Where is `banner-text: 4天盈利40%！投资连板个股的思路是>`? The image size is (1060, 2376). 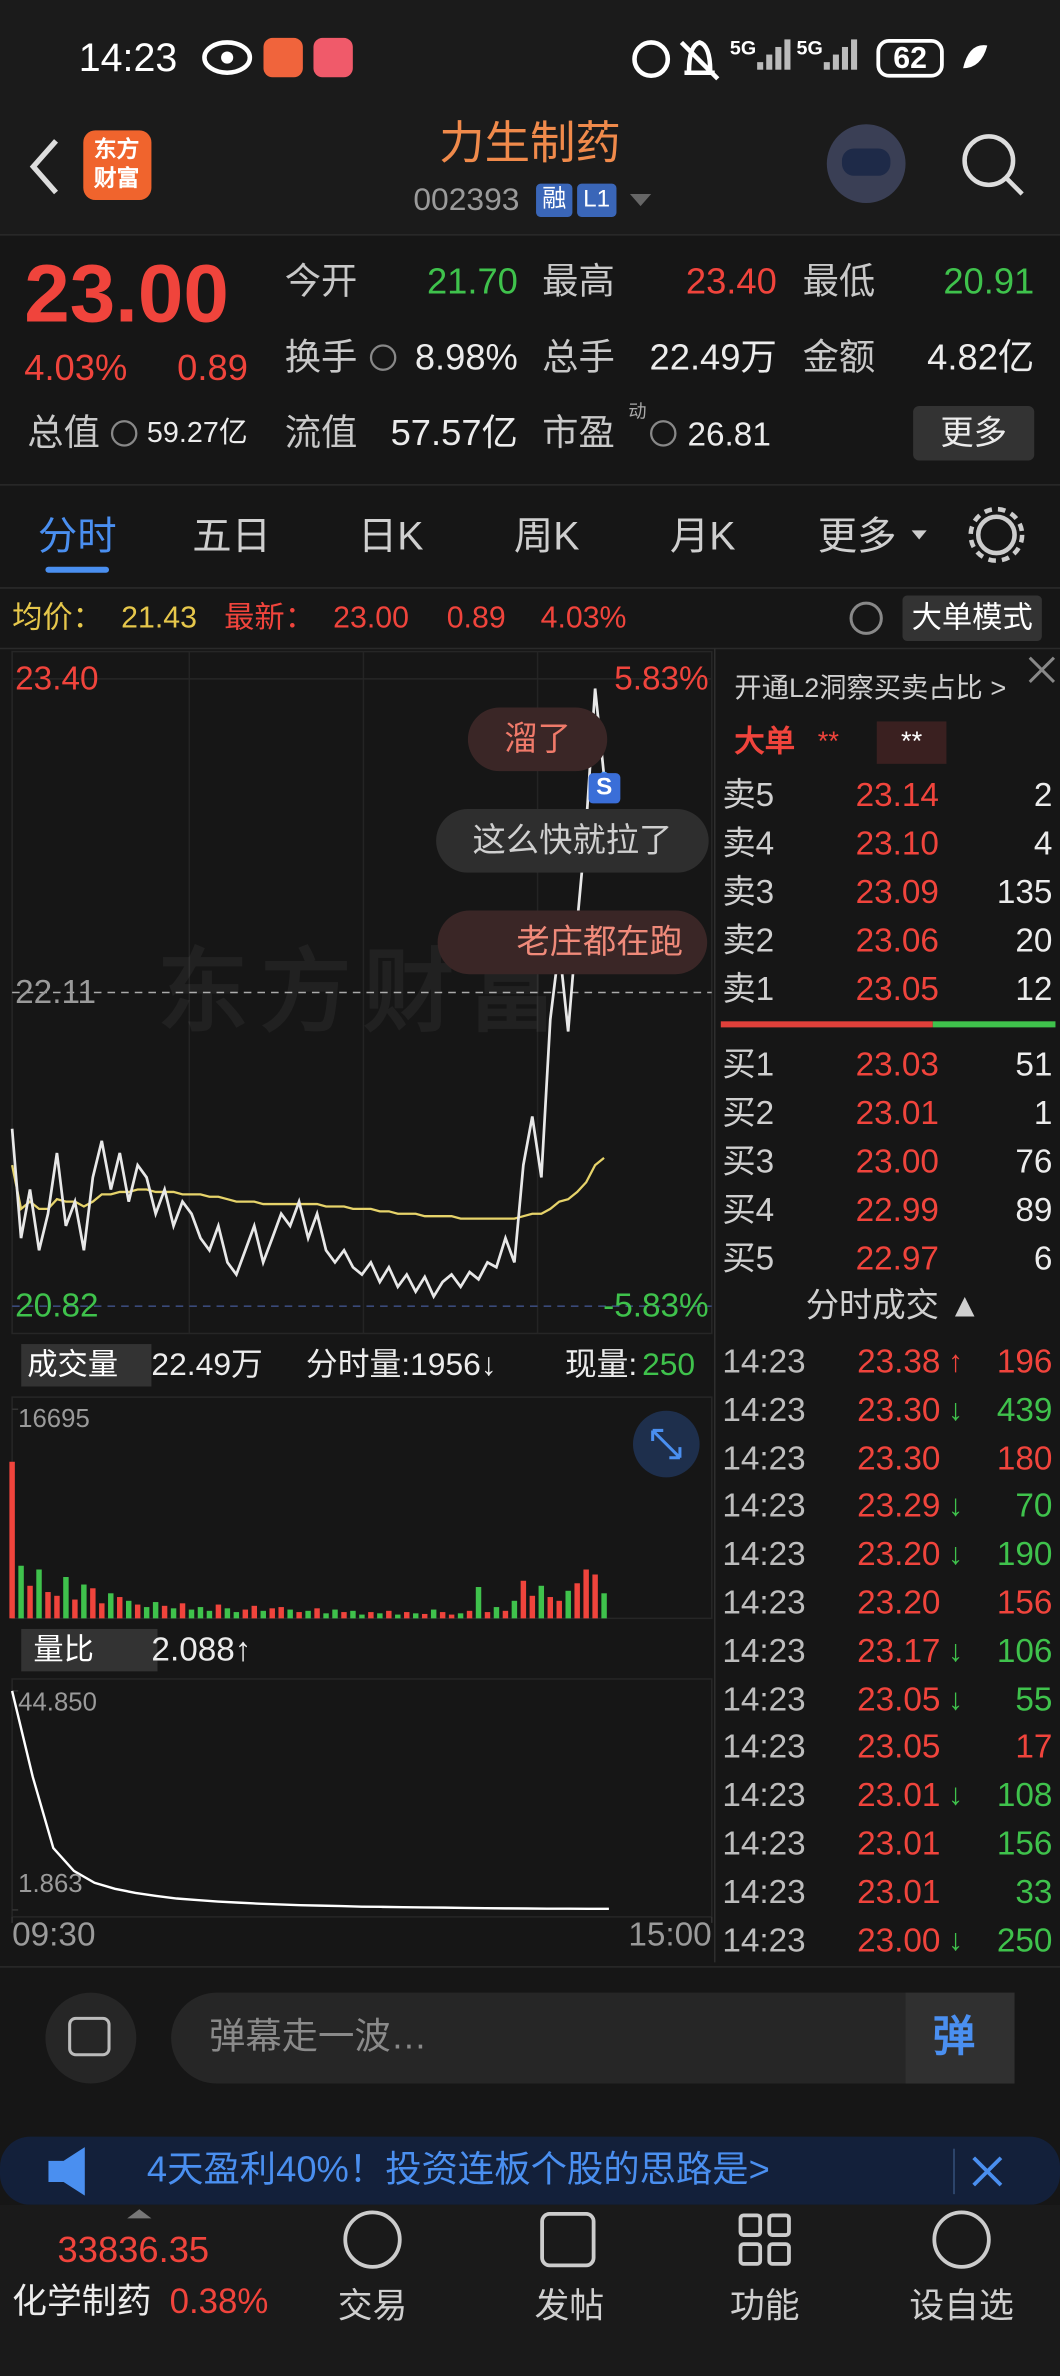
banner-text: 4天盈利40%！投资连板个股的思路是> is located at coordinates (458, 2170).